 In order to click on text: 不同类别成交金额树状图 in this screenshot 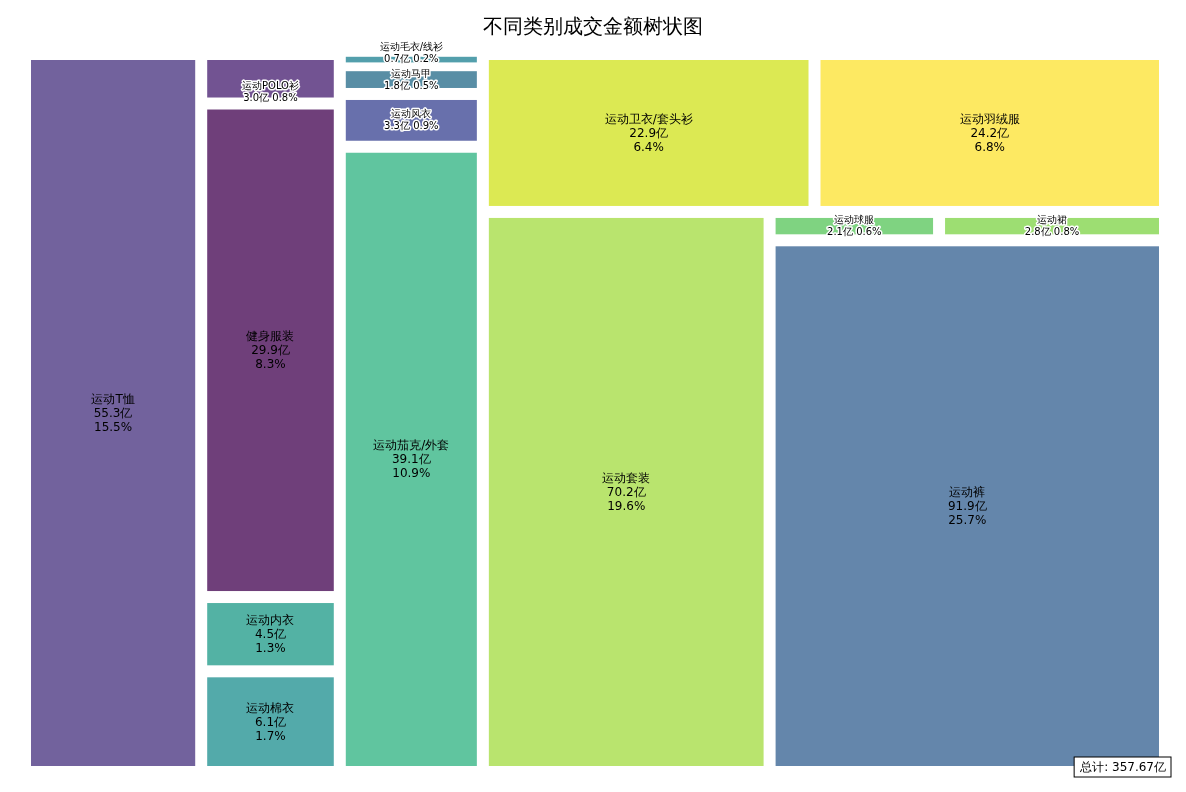, I will do `click(593, 26)`.